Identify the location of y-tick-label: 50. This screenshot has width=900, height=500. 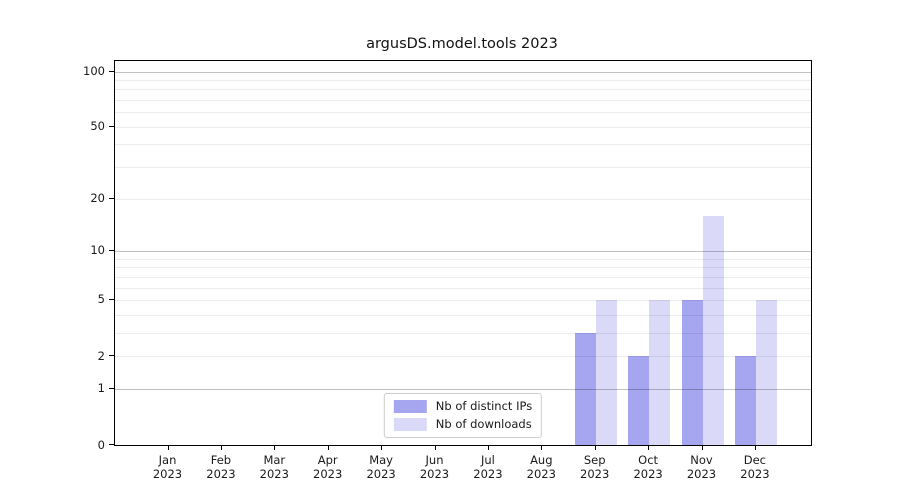
(97, 126).